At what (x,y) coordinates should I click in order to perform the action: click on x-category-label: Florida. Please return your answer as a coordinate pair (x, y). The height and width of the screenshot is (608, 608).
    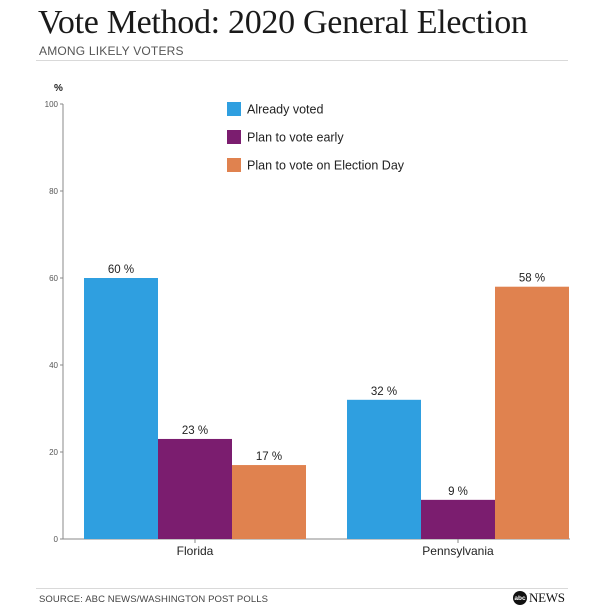
    Looking at the image, I should click on (195, 551).